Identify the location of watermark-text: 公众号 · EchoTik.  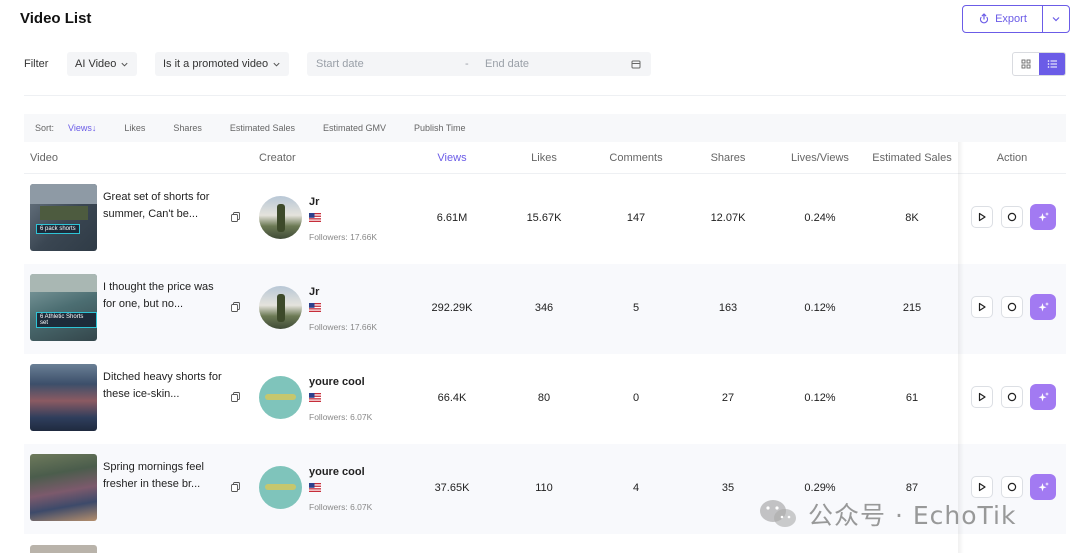
(912, 515).